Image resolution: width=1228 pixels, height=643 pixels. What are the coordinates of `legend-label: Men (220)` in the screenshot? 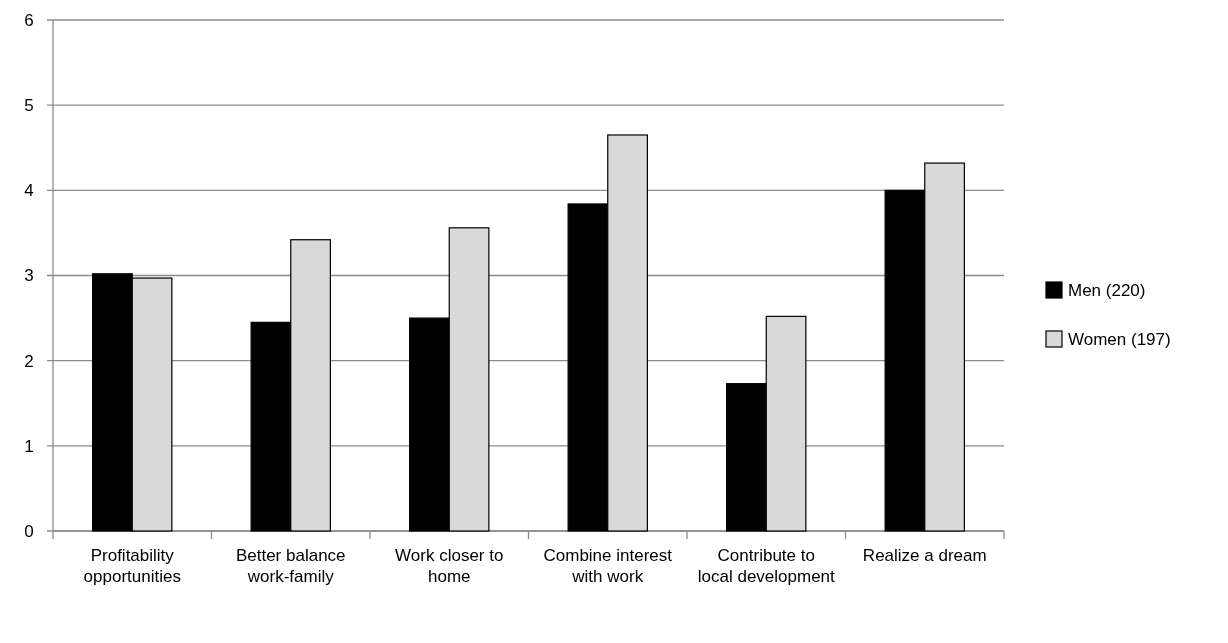 It's located at (1107, 290).